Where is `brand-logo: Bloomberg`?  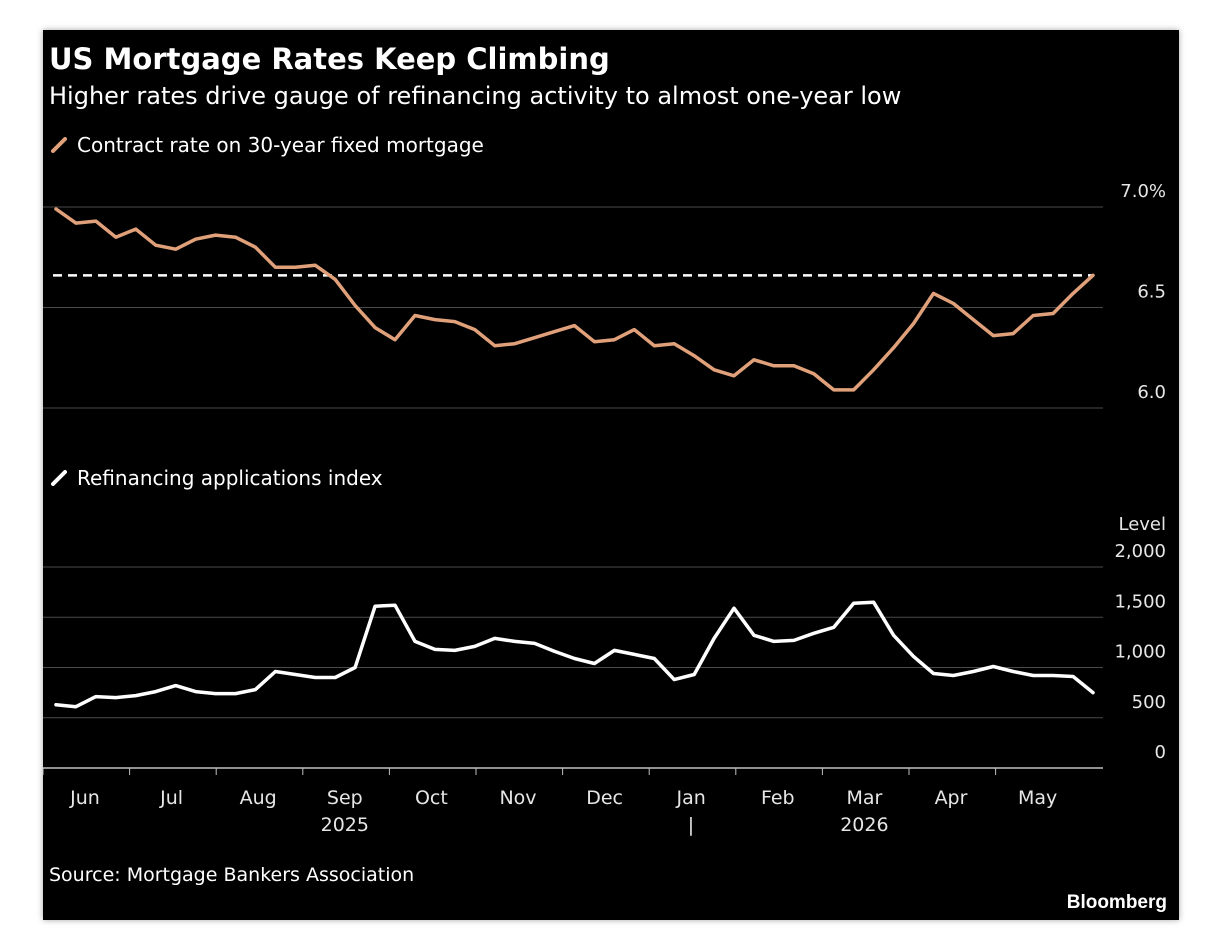 brand-logo: Bloomberg is located at coordinates (1116, 902).